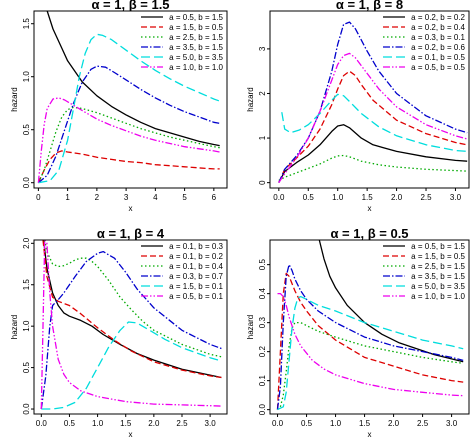 Image resolution: width=474 pixels, height=442 pixels. Describe the element at coordinates (262, 294) in the screenshot. I see `y-tick-label: 0.4` at that location.